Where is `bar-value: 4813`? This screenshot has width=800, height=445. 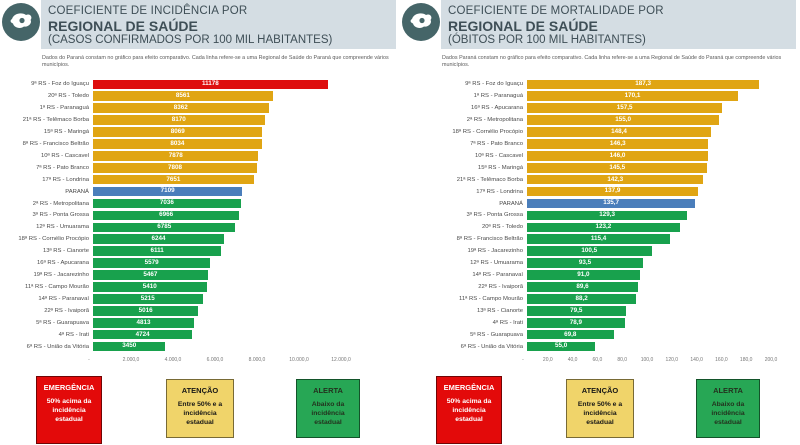
bar-value: 4813 is located at coordinates (143, 322).